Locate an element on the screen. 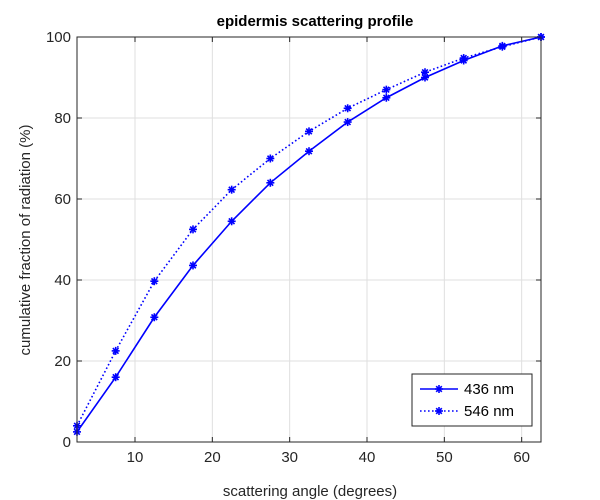 The height and width of the screenshot is (500, 600). y-tick-label: 60 is located at coordinates (62, 199).